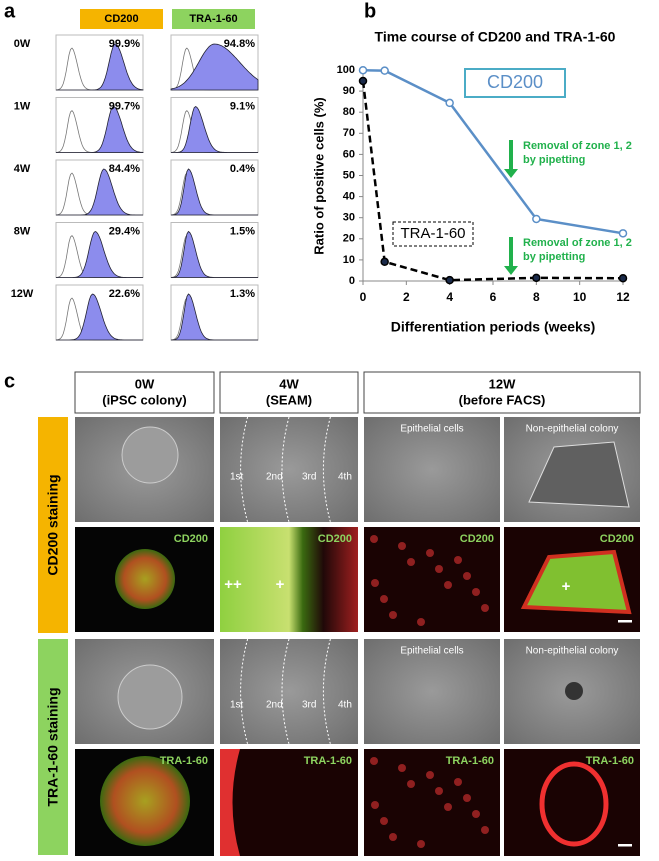  What do you see at coordinates (349, 133) in the screenshot?
I see `y-tick-label: 70` at bounding box center [349, 133].